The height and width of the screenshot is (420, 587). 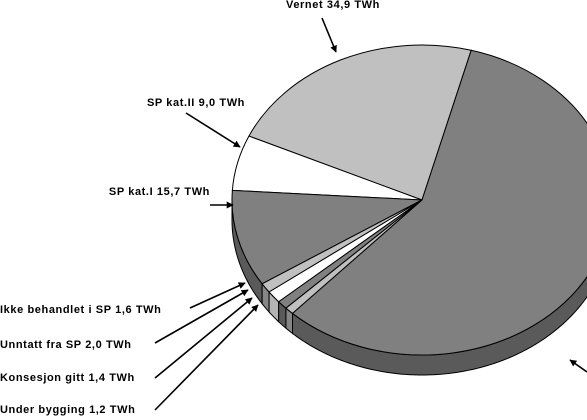 I want to click on slice-label: Ikke behandlet i SP 1,6 TWh, so click(x=80, y=310).